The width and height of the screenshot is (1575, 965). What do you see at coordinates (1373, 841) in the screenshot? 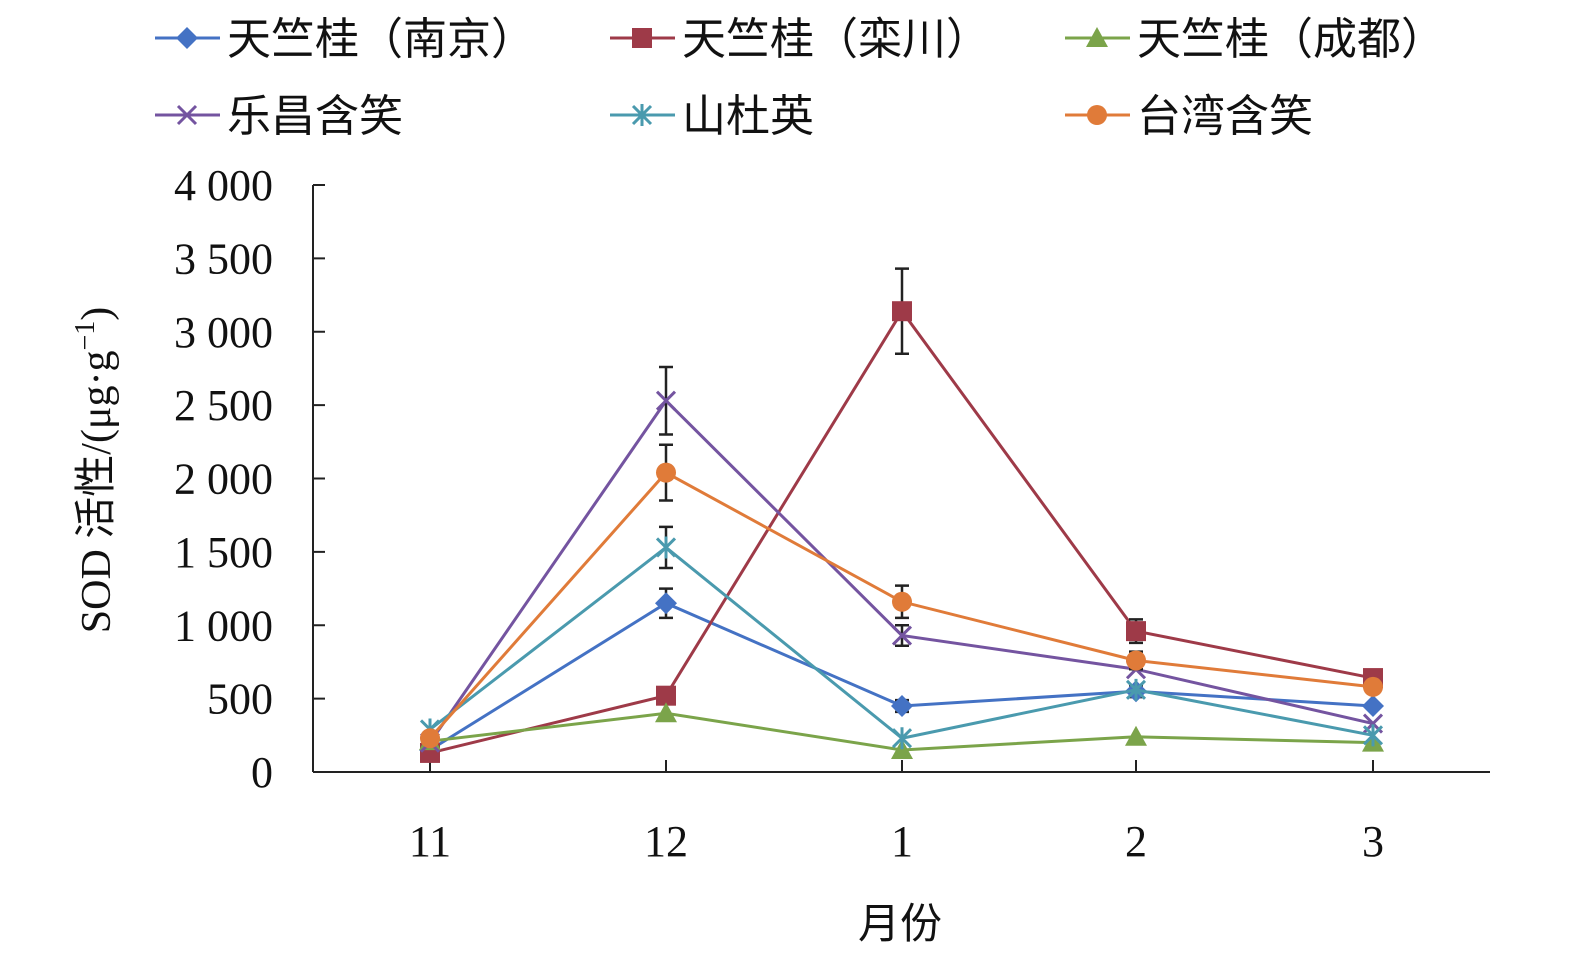
I see `x-tick-label: 3` at bounding box center [1373, 841].